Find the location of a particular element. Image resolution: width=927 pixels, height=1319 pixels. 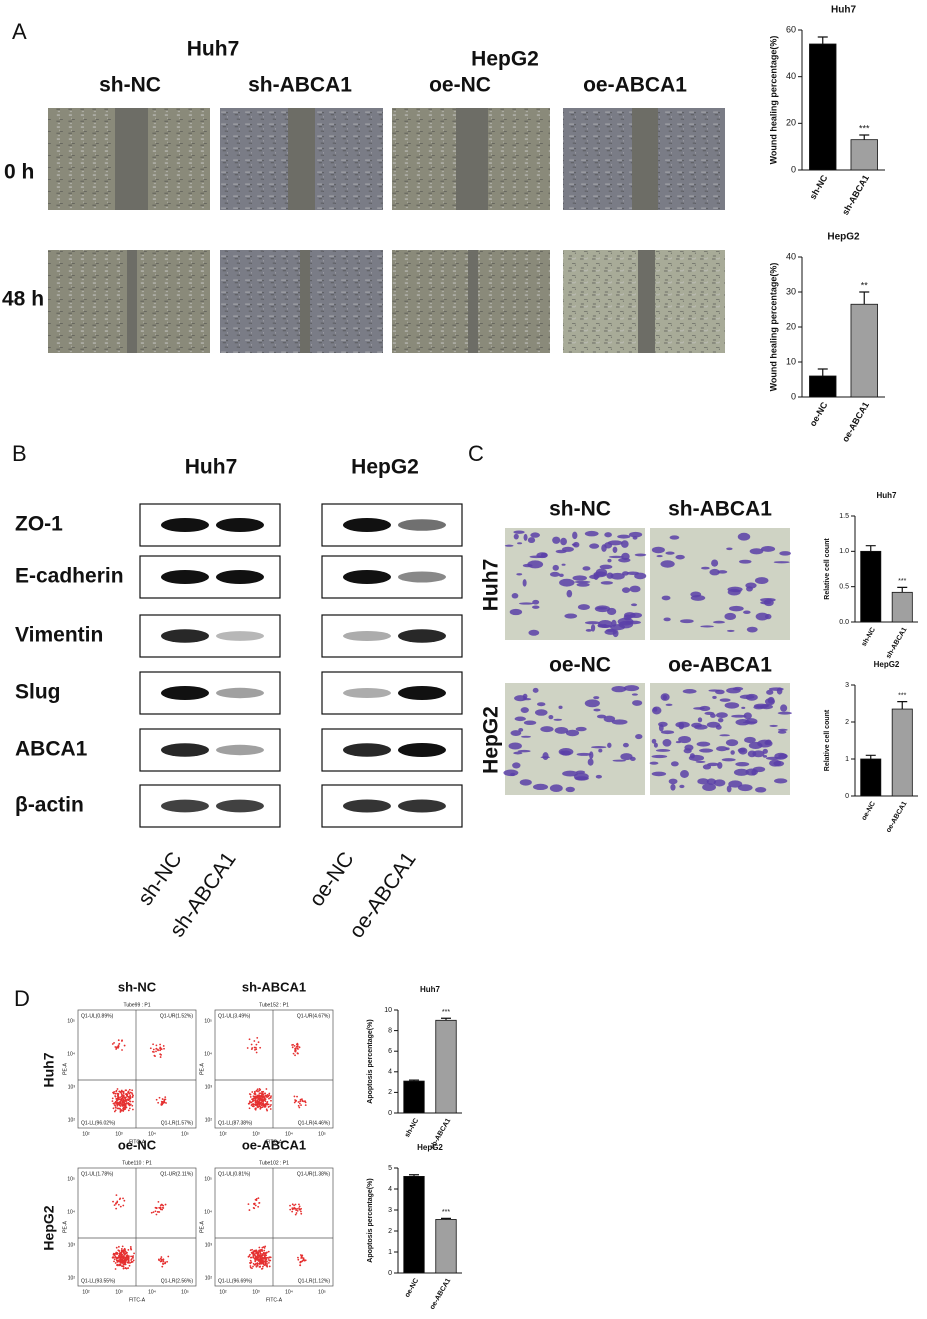

column-label: oe-ABCA1 is located at coordinates (635, 85).